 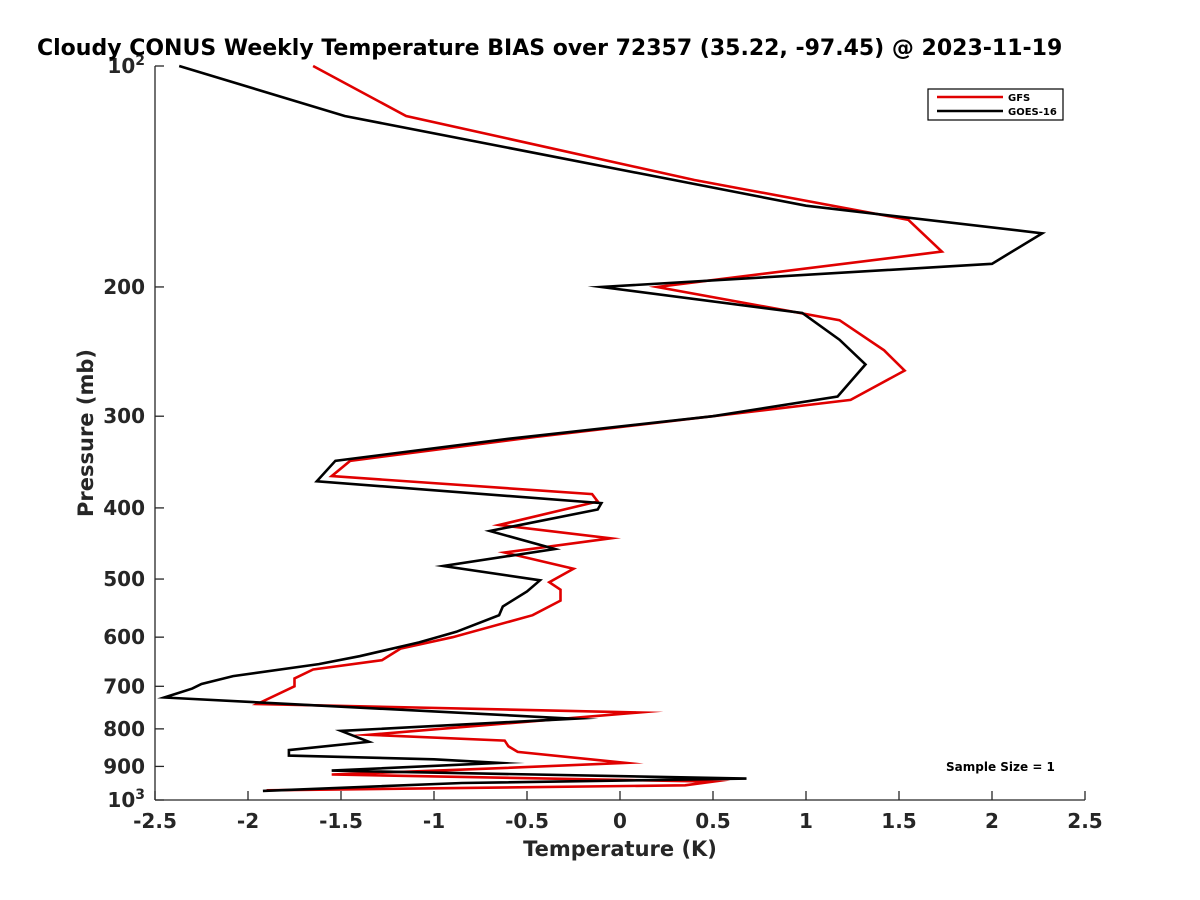 I want to click on y-tick-label: 400, so click(x=124, y=508).